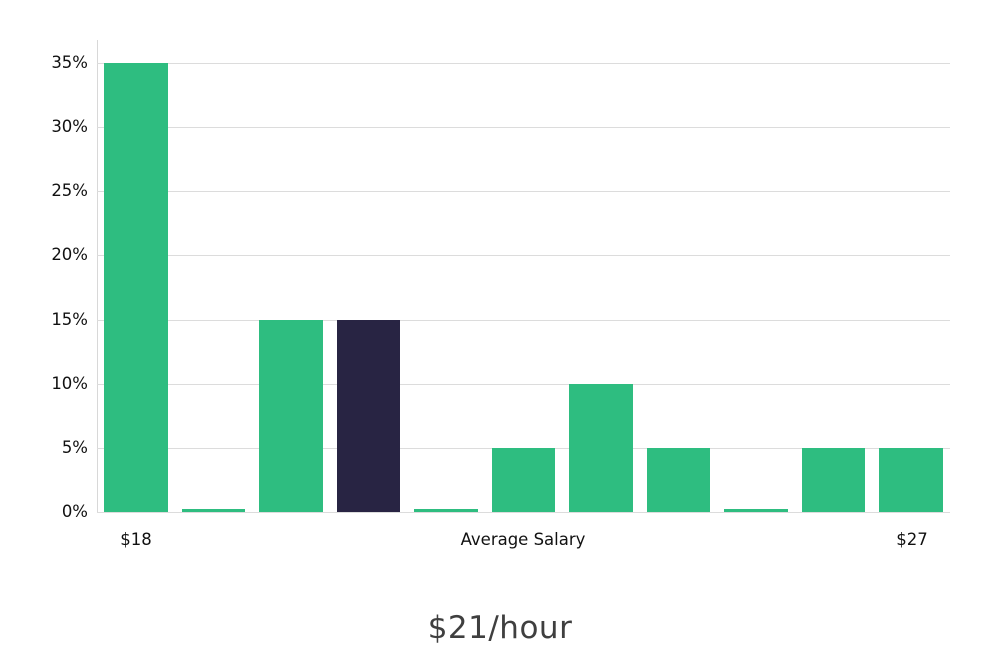 This screenshot has width=1000, height=660. Describe the element at coordinates (500, 628) in the screenshot. I see `chart-title: $21/hour` at that location.